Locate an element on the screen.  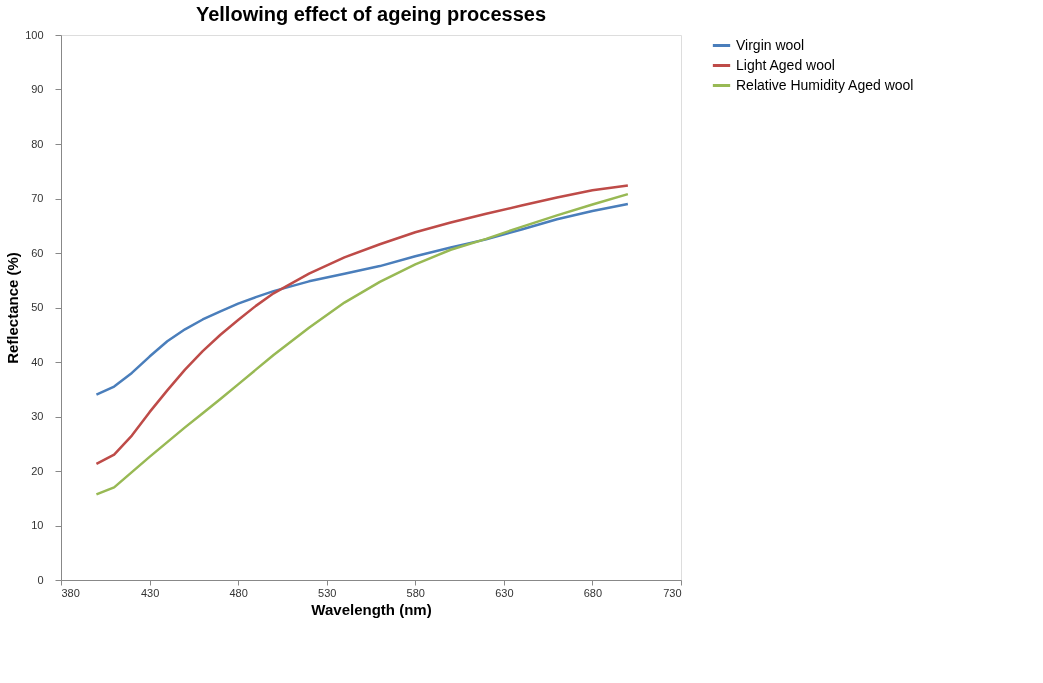
y-tick-label: 30 is located at coordinates (37, 416).